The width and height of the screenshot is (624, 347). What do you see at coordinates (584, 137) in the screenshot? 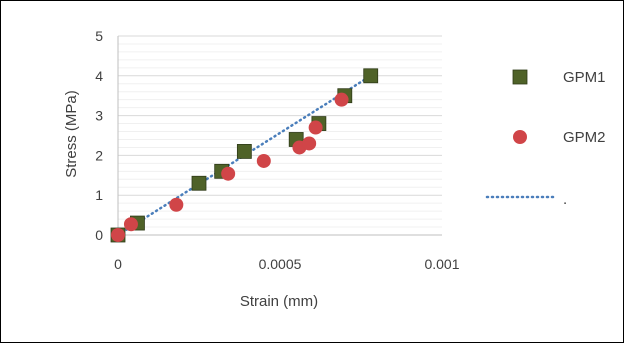
I see `legend-label-gpm2: GPM2` at bounding box center [584, 137].